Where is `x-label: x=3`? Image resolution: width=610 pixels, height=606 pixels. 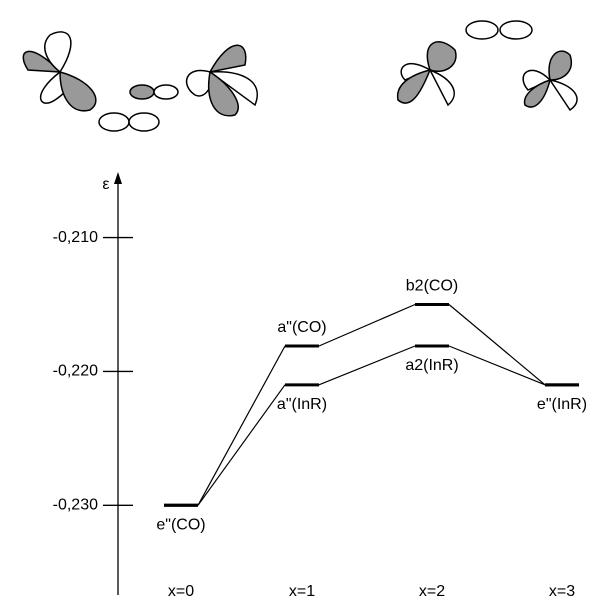 x-label: x=3 is located at coordinates (562, 591).